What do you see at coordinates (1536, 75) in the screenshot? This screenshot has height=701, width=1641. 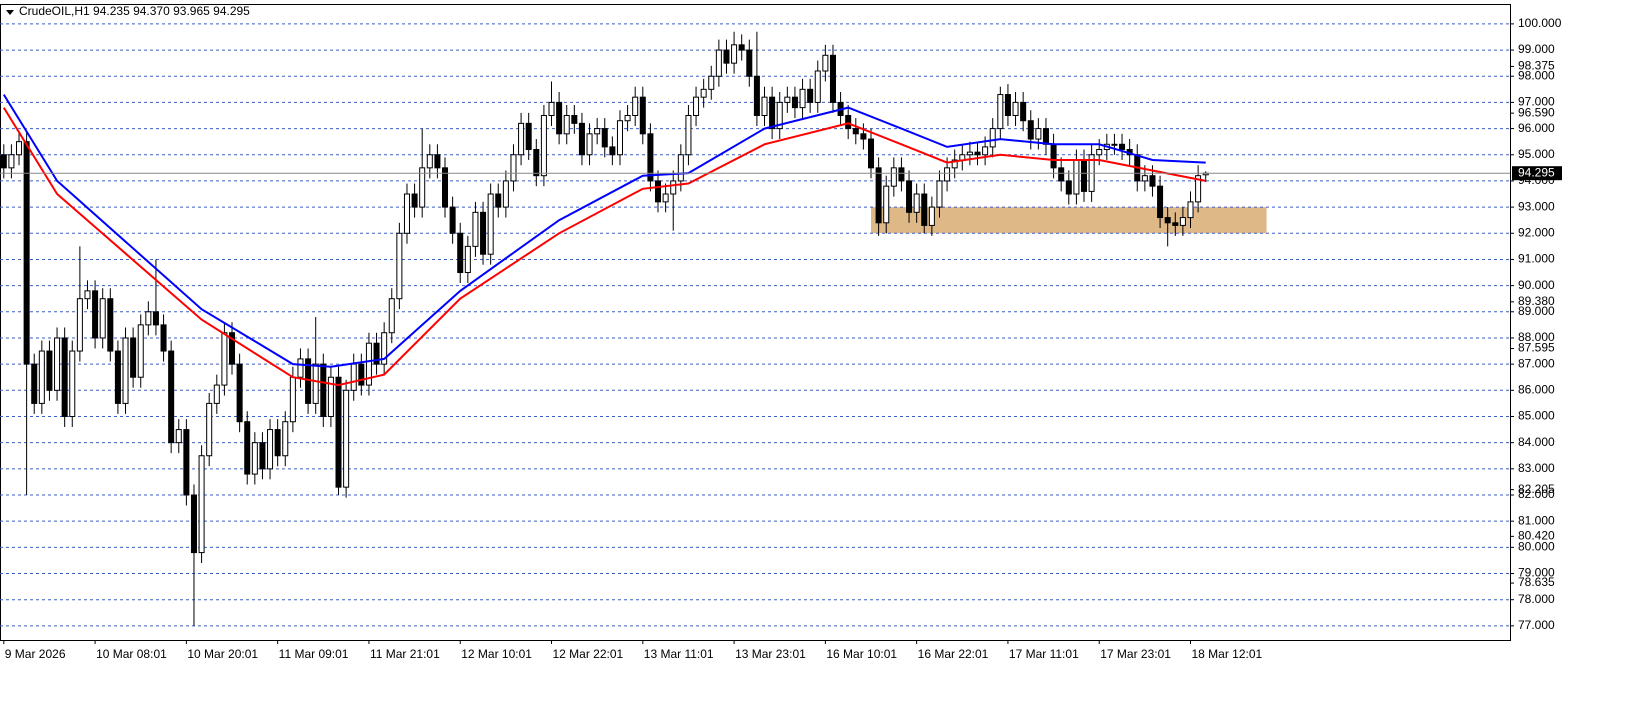 I see `y-tick-label: 98.000` at bounding box center [1536, 75].